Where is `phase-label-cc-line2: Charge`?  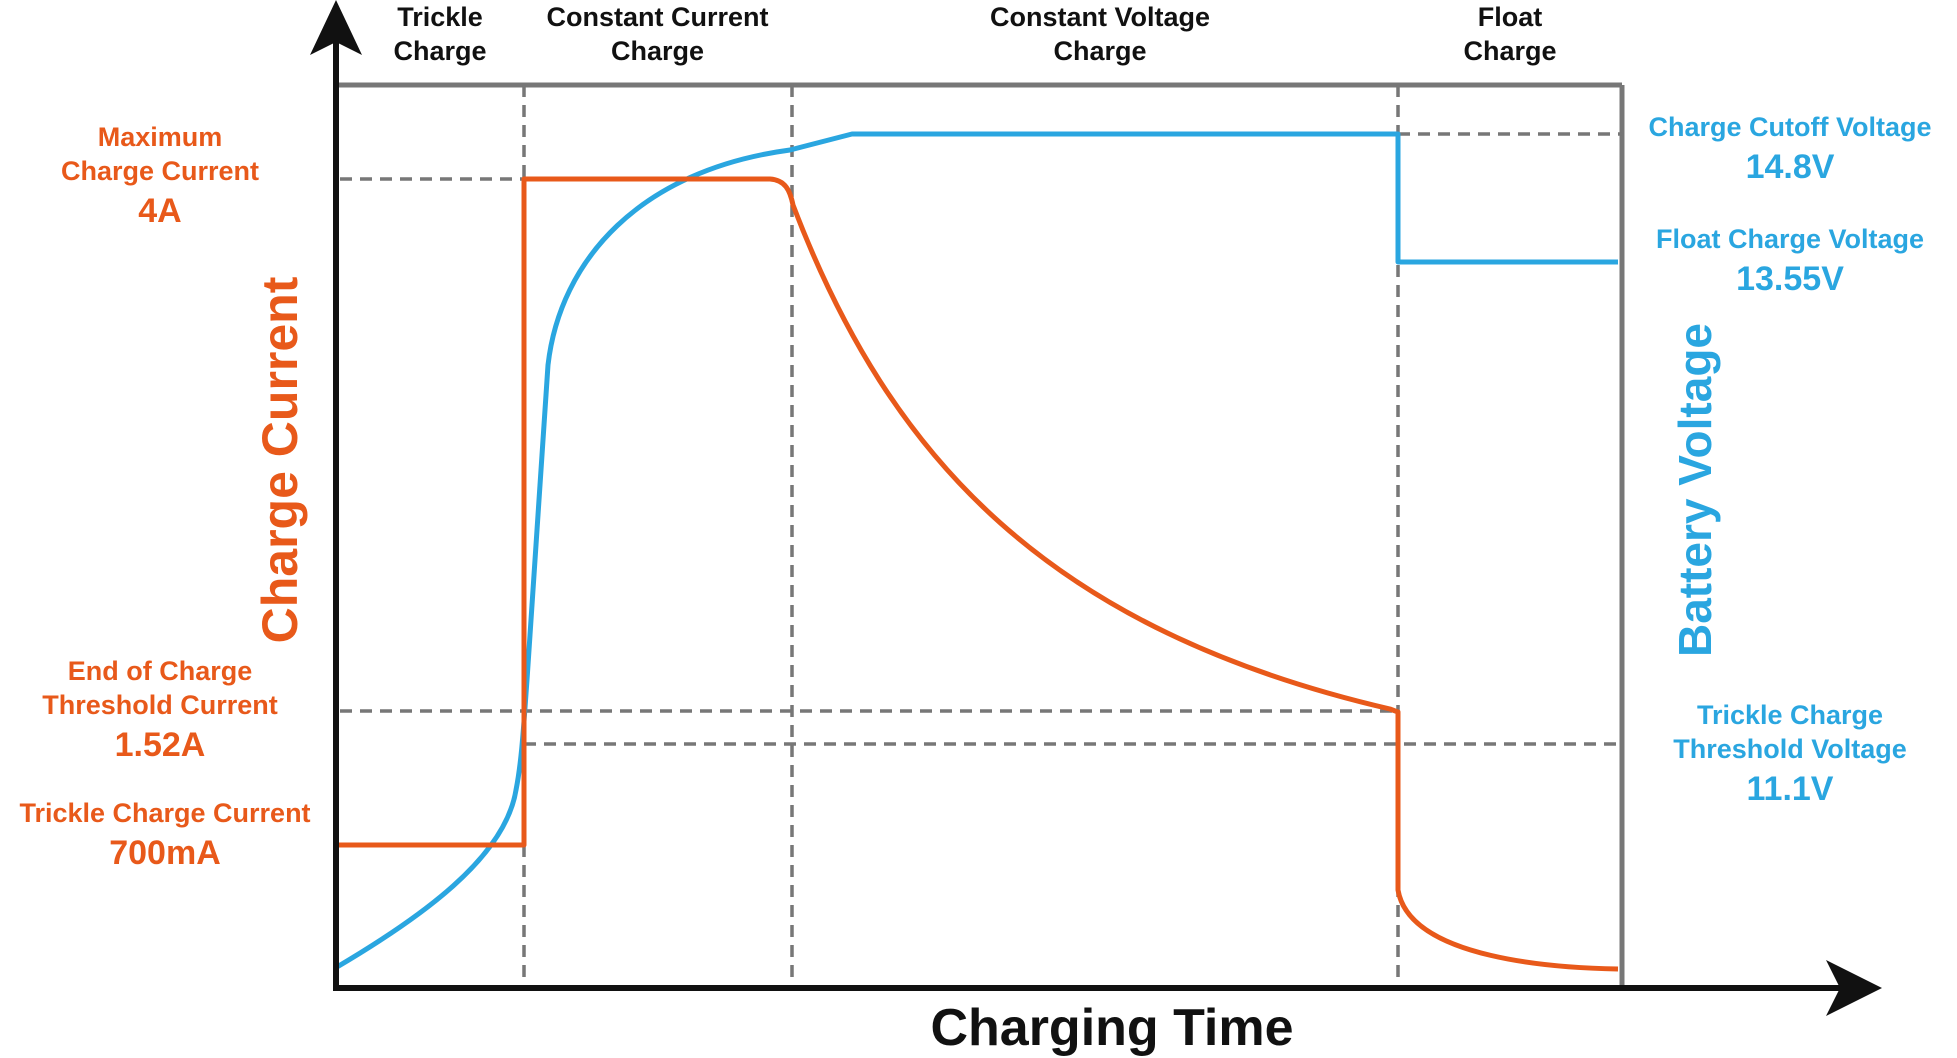 phase-label-cc-line2: Charge is located at coordinates (657, 51).